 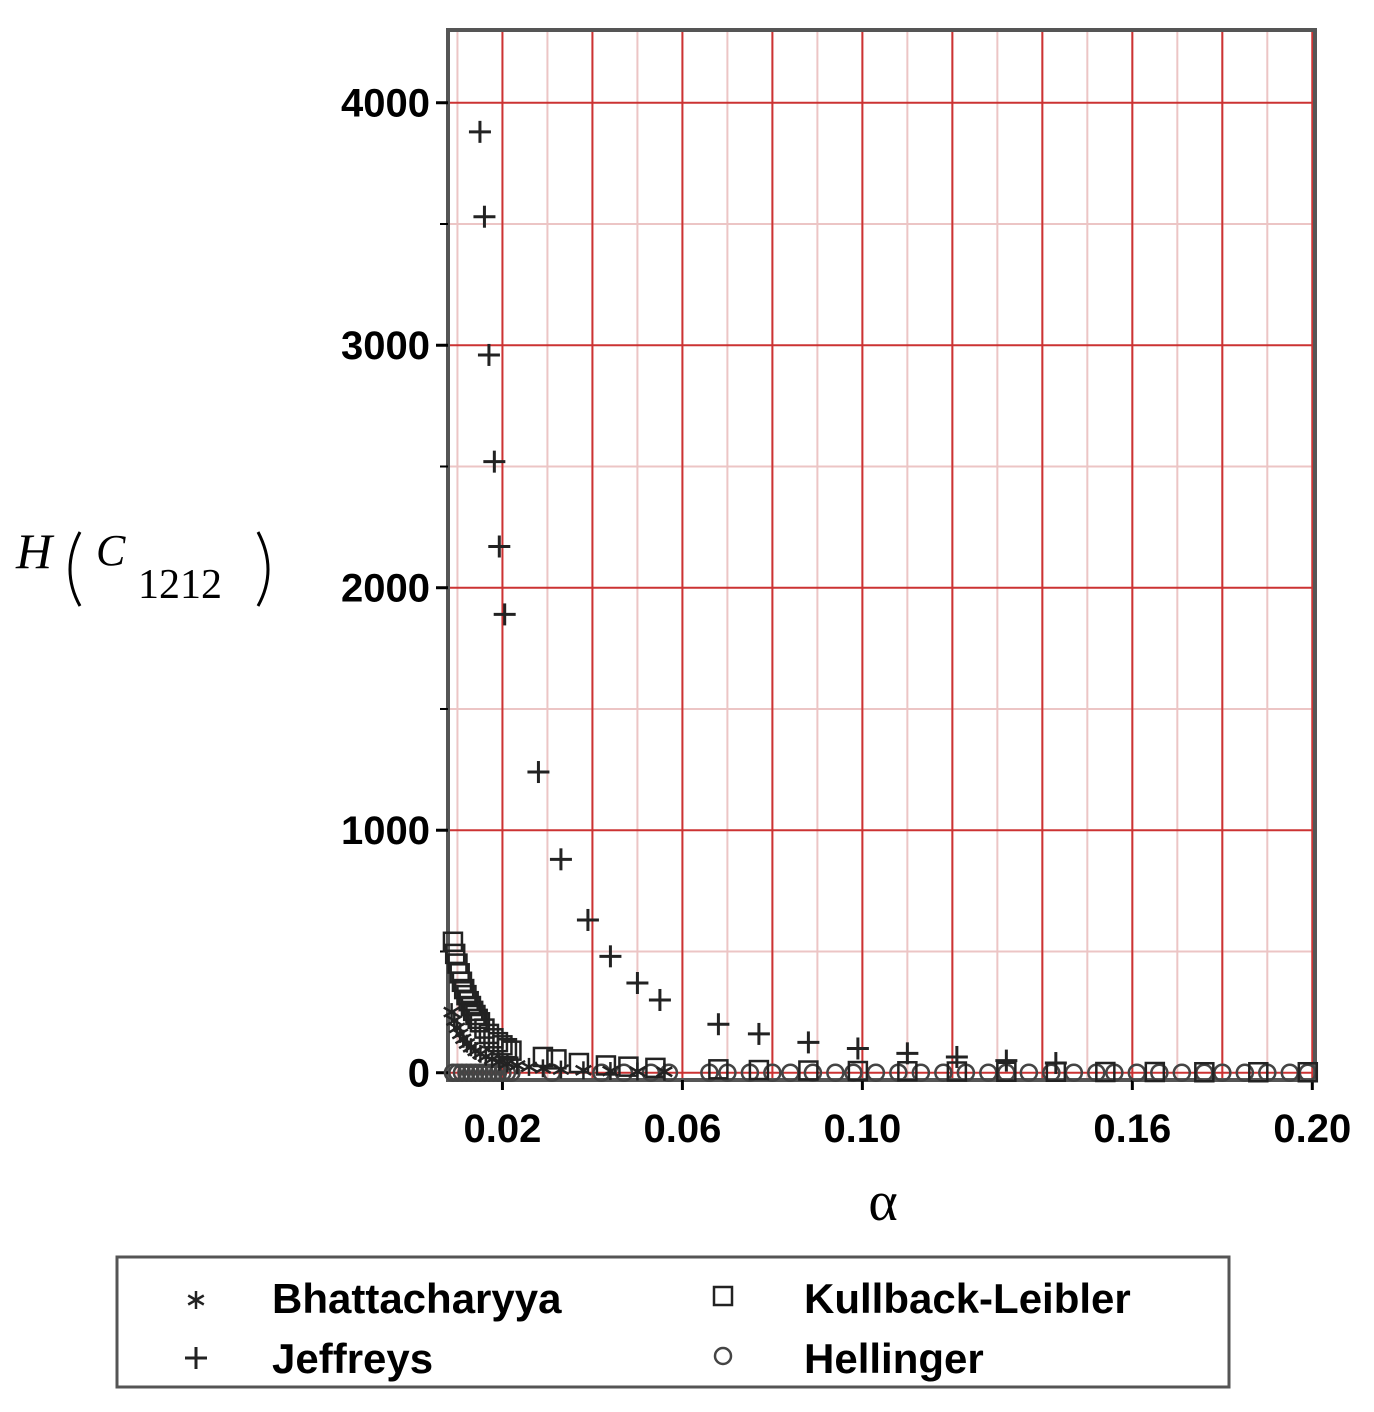 I want to click on x-tick-label: 0.20, so click(x=1312, y=1129).